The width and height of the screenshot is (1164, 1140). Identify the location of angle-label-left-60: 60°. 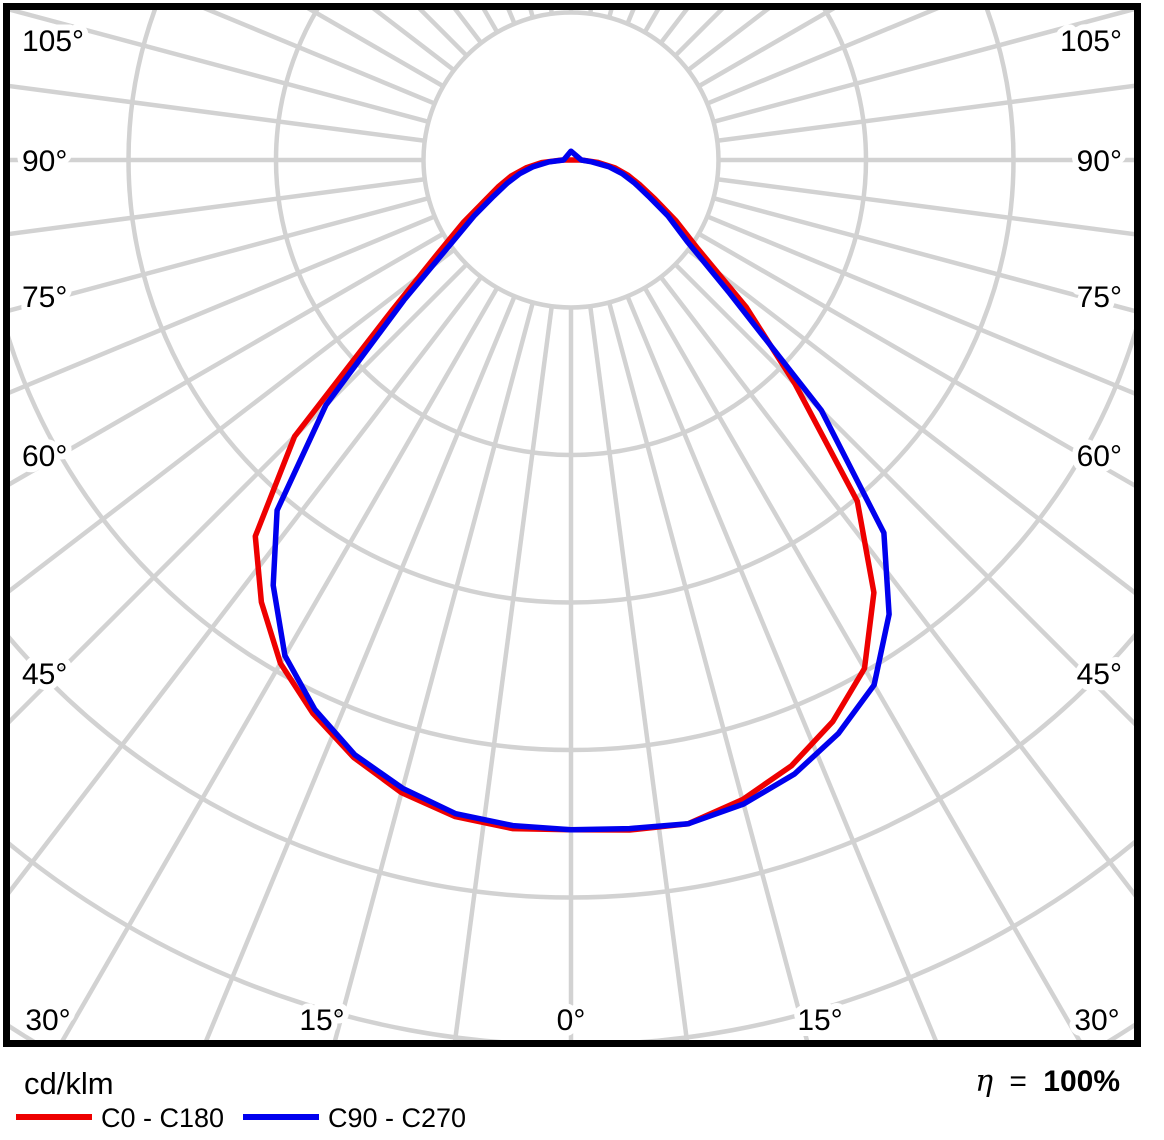
(44, 456).